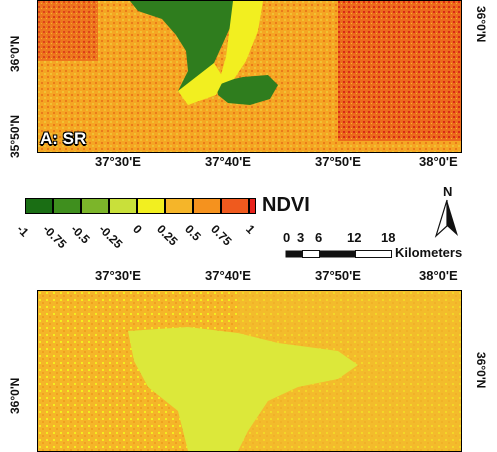  I want to click on scale-tick-18: 18, so click(388, 237).